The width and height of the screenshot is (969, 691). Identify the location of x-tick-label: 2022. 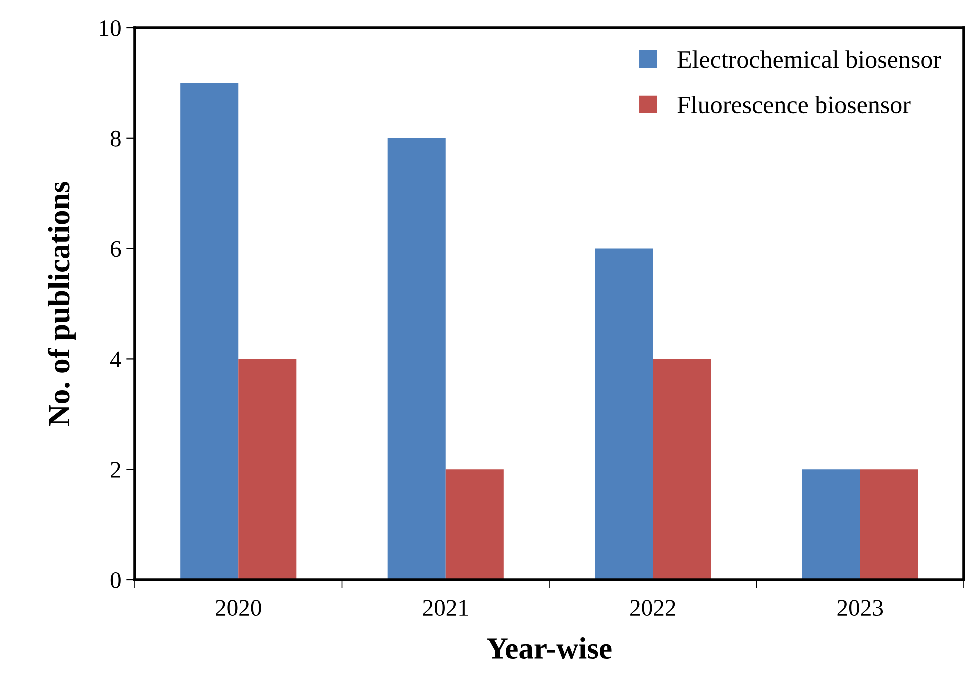
(653, 608).